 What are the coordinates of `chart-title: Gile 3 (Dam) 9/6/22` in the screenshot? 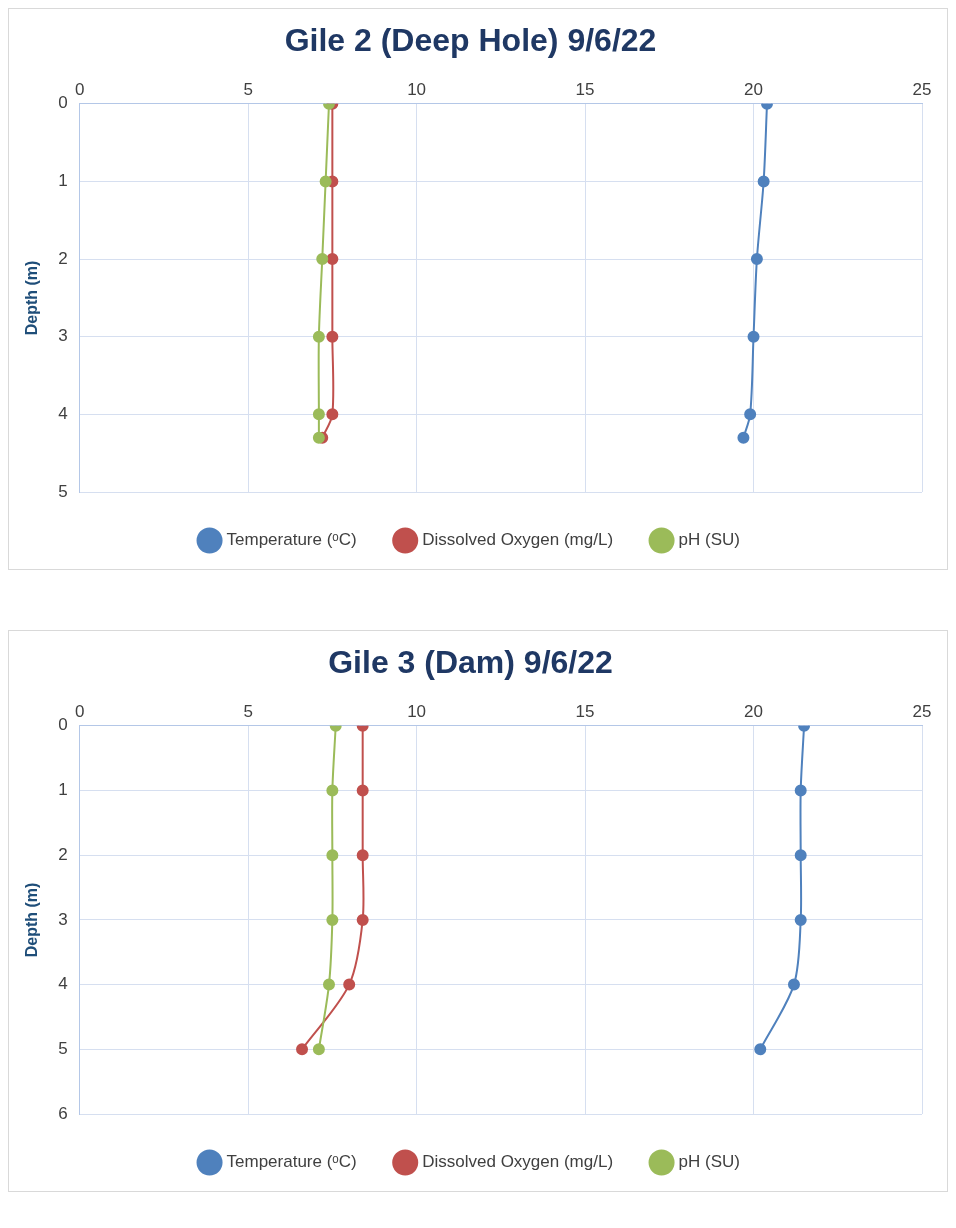 It's located at (470, 662).